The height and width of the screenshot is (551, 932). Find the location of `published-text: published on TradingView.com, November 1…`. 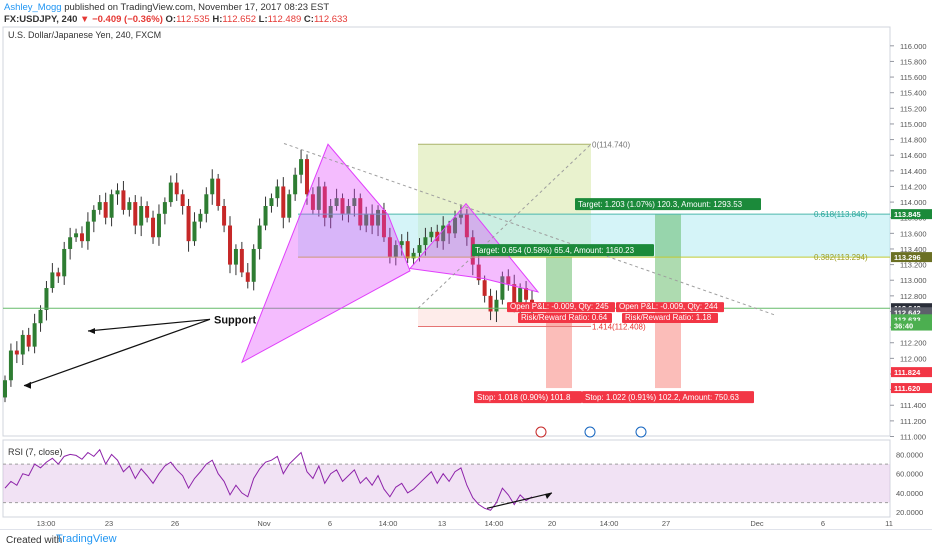

published-text: published on TradingView.com, November 1… is located at coordinates (197, 7).